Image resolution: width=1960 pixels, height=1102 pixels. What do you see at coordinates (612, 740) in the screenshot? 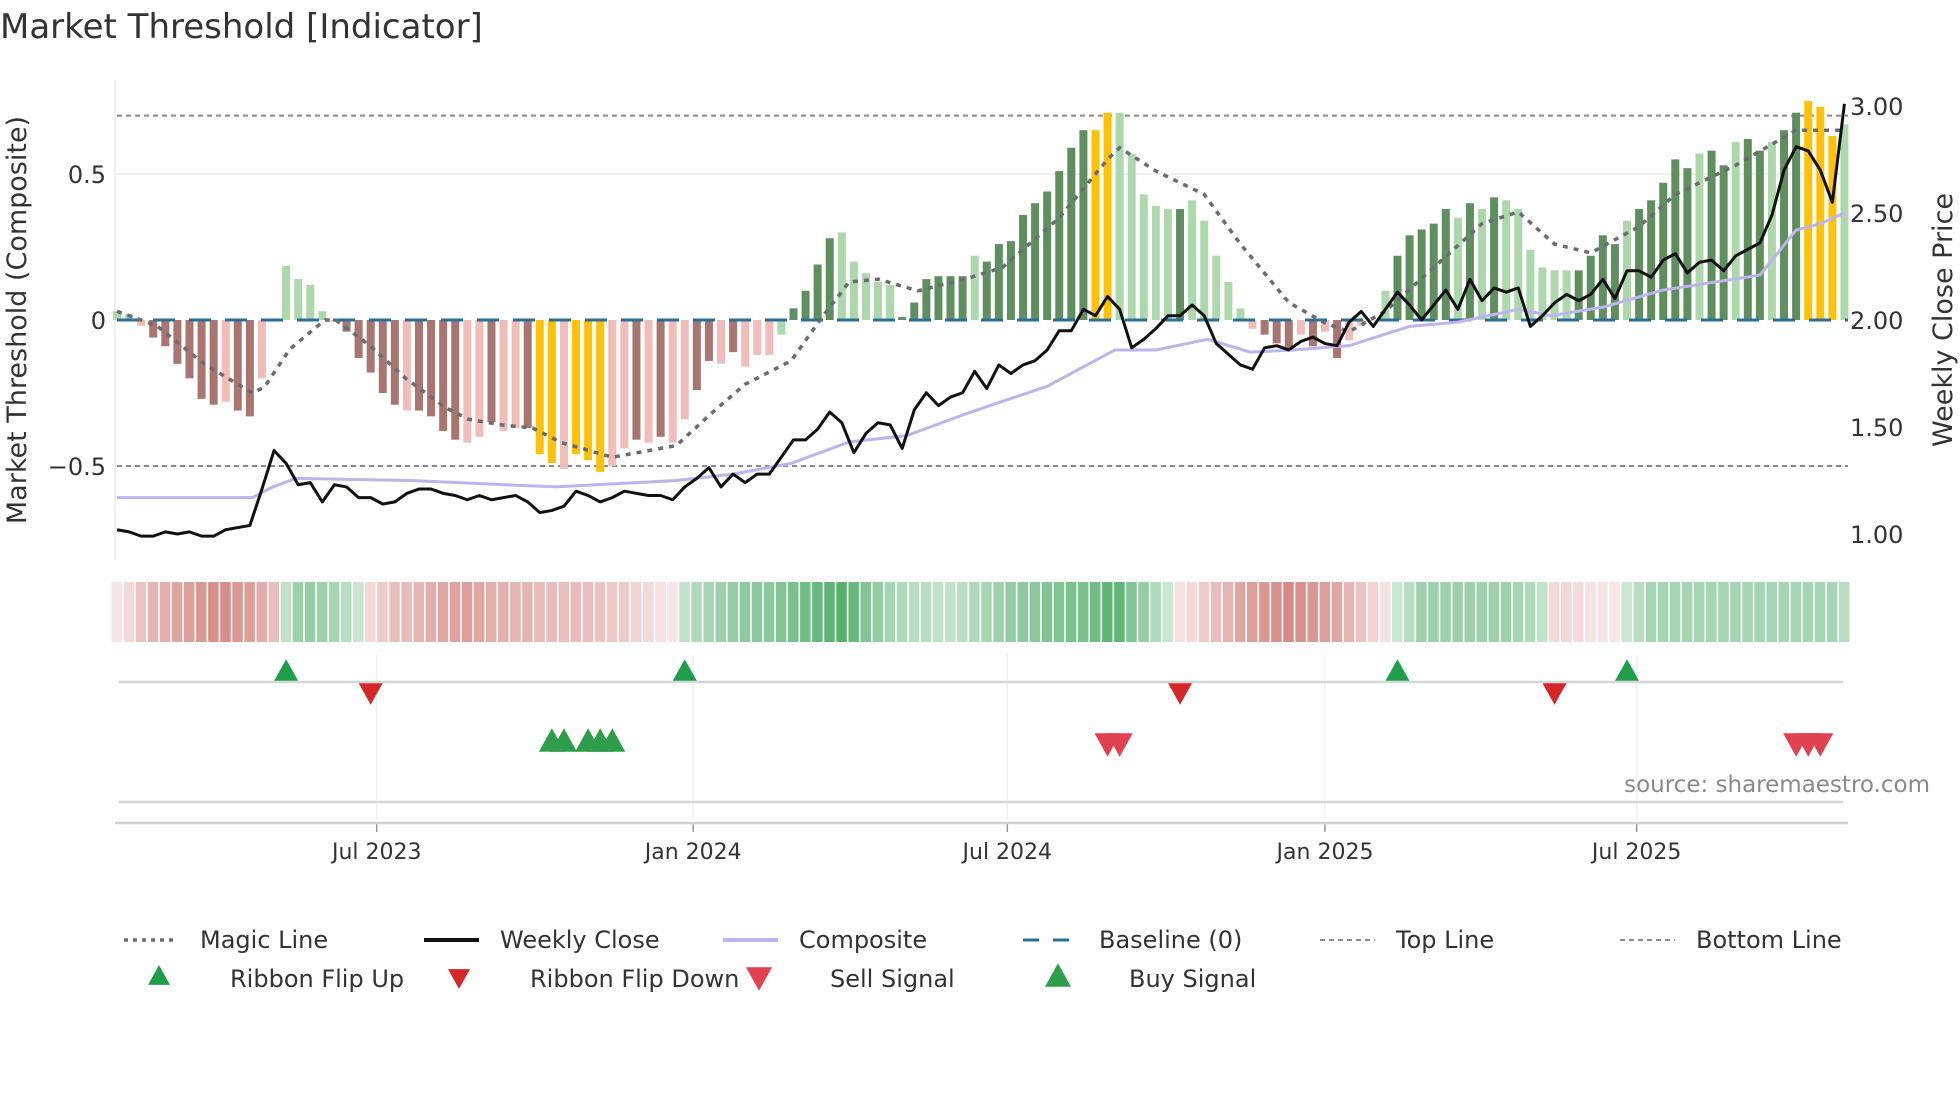
I see `buy-signal-marker` at bounding box center [612, 740].